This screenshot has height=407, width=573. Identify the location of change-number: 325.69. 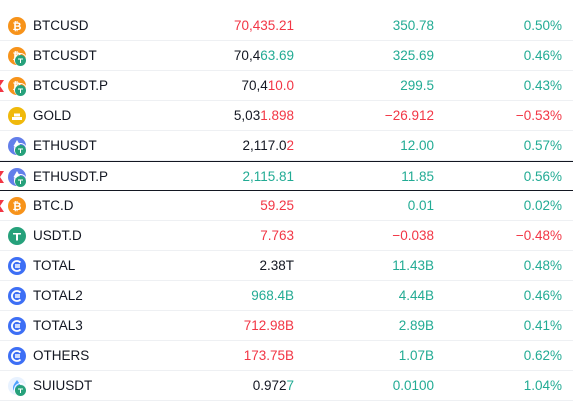
(413, 55).